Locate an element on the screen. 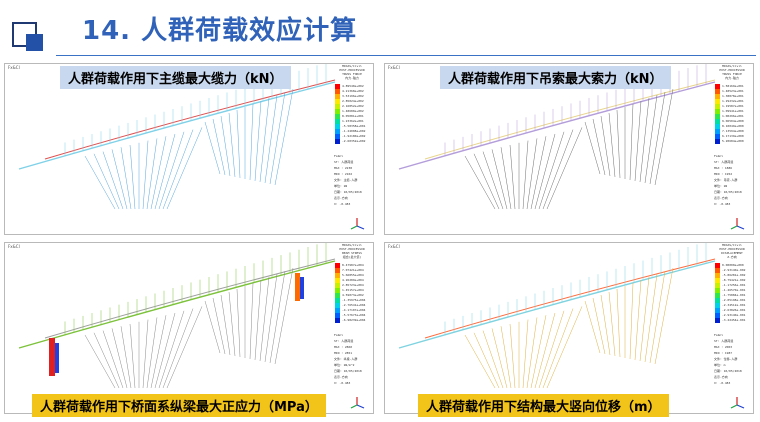 The image size is (760, 422). legend-value: 1.45157e+004 is located at coordinates (353, 290).